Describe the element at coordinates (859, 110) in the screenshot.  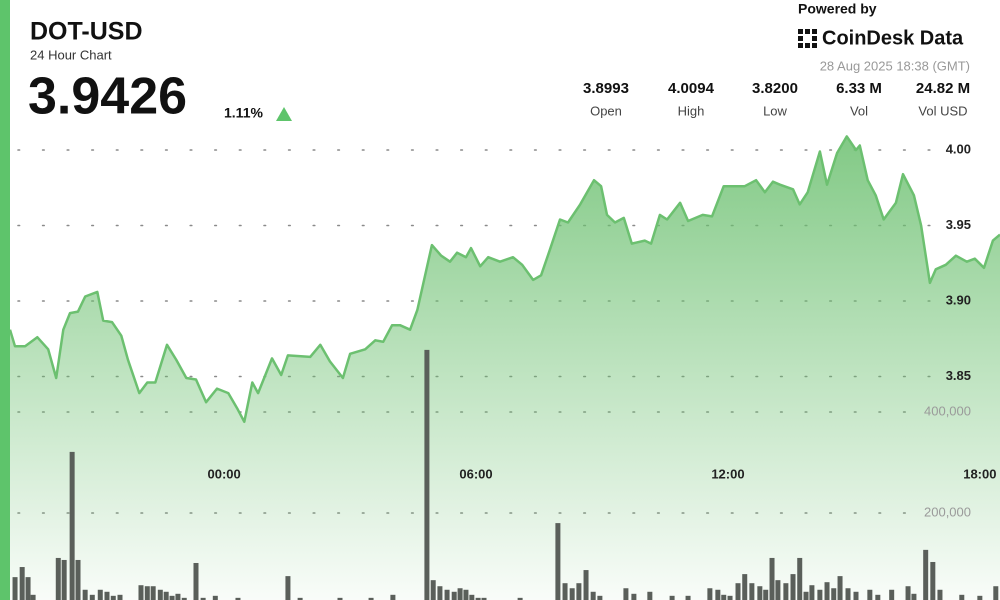
I see `stat-label: Vol` at that location.